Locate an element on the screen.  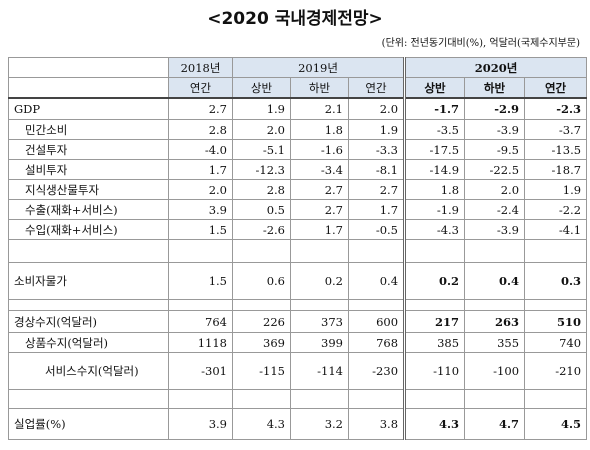
table-row: 소비자물가 1.5 0.6 0.2 0.4 0.2 0.4 0.3 is located at coordinates (298, 281).